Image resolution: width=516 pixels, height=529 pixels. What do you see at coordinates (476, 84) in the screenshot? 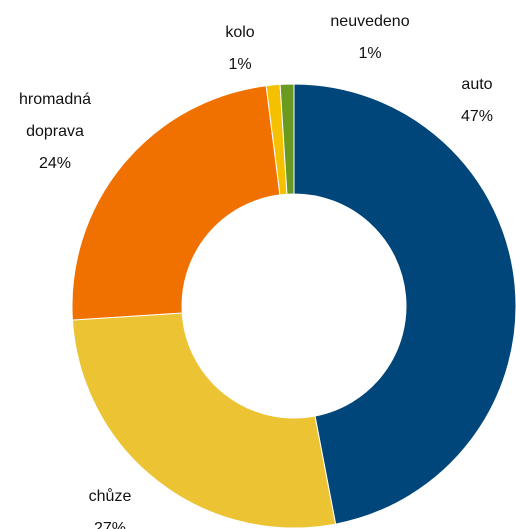
I see `category-label: auto` at bounding box center [476, 84].